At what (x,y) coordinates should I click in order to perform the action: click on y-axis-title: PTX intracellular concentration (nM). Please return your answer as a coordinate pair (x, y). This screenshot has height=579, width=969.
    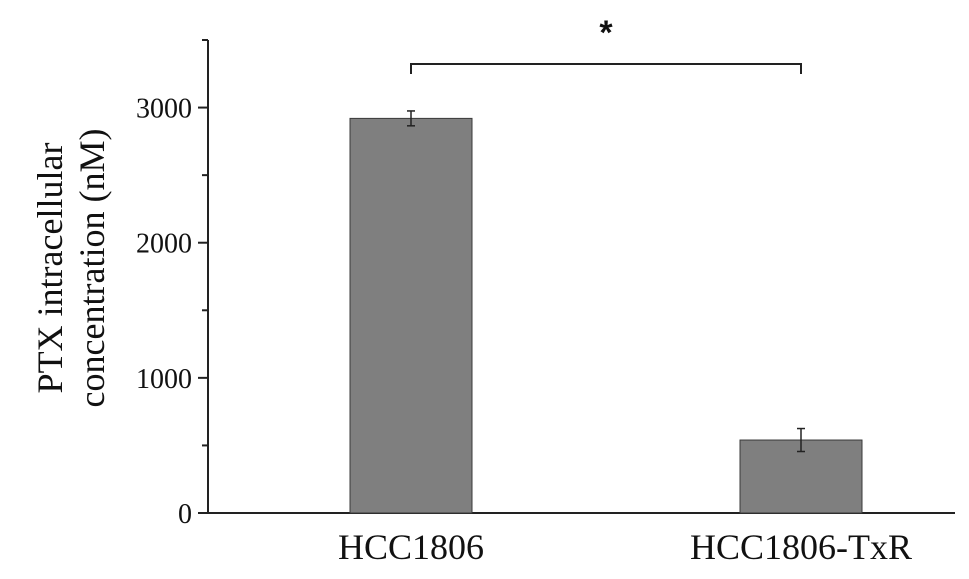
    Looking at the image, I should click on (71, 268).